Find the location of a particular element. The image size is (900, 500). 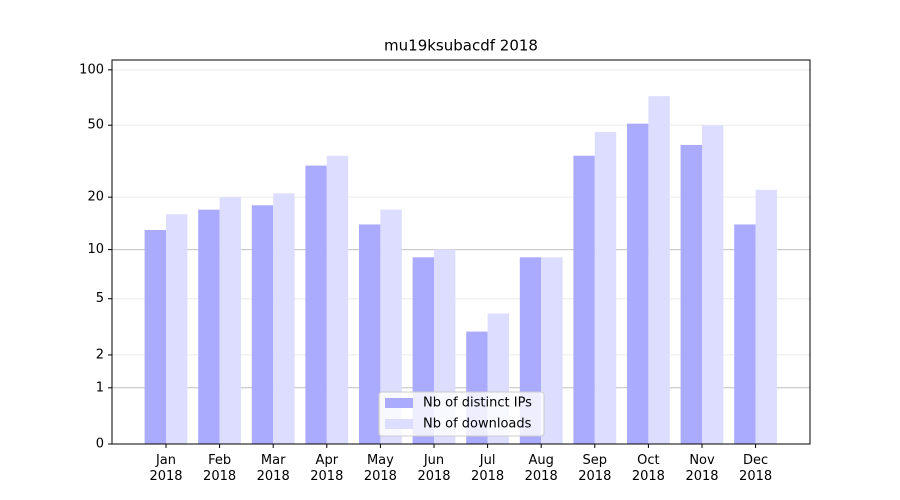

x-tick-label: Nov 2018 is located at coordinates (702, 468).